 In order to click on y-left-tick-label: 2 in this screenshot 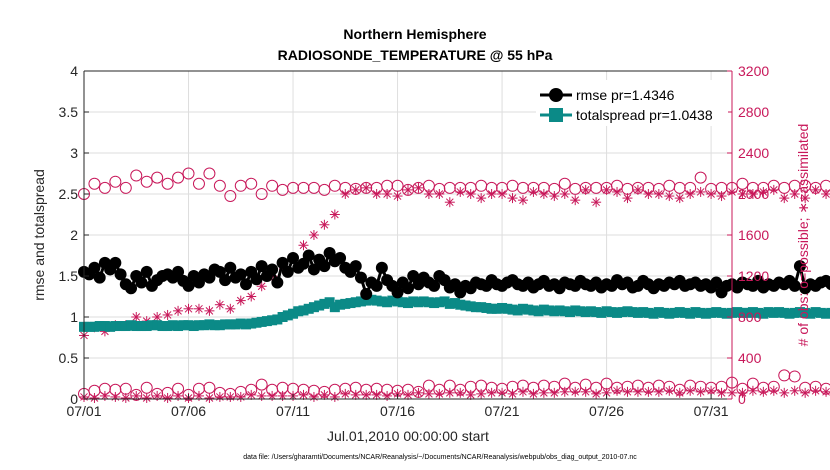, I will do `click(74, 235)`.